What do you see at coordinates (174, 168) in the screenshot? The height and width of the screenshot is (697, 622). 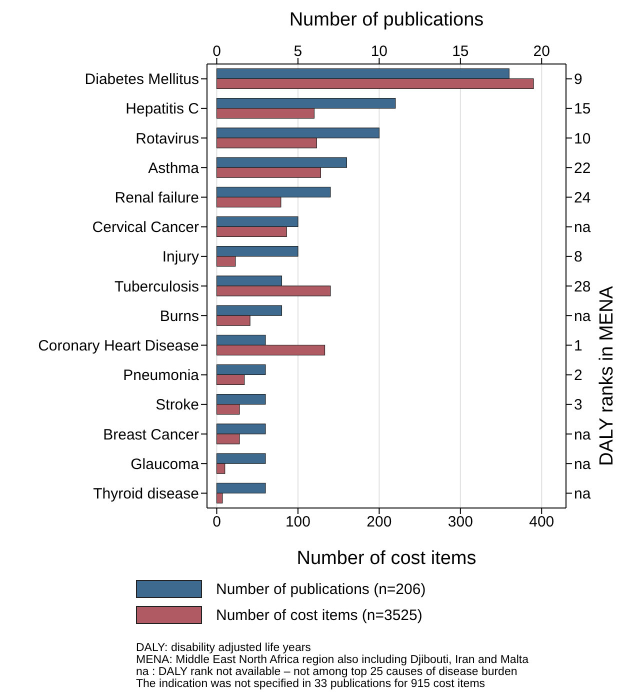 I see `y-tick-label: Asthma` at bounding box center [174, 168].